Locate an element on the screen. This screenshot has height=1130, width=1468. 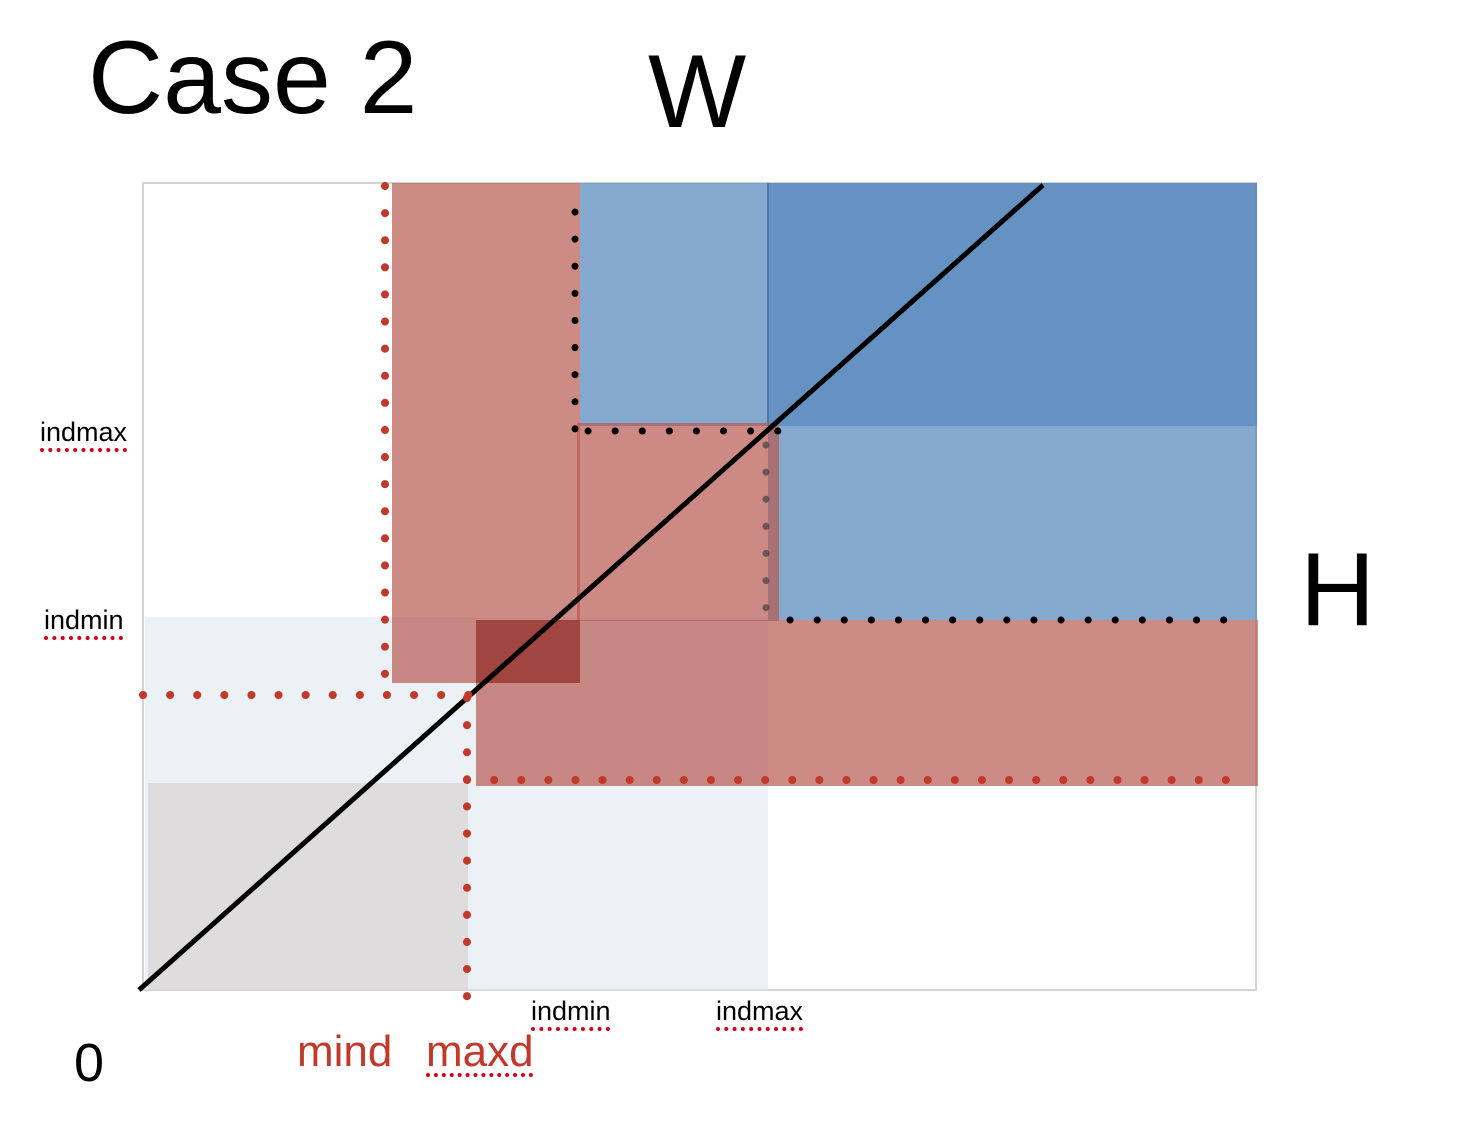
gray-region is located at coordinates (308, 886).